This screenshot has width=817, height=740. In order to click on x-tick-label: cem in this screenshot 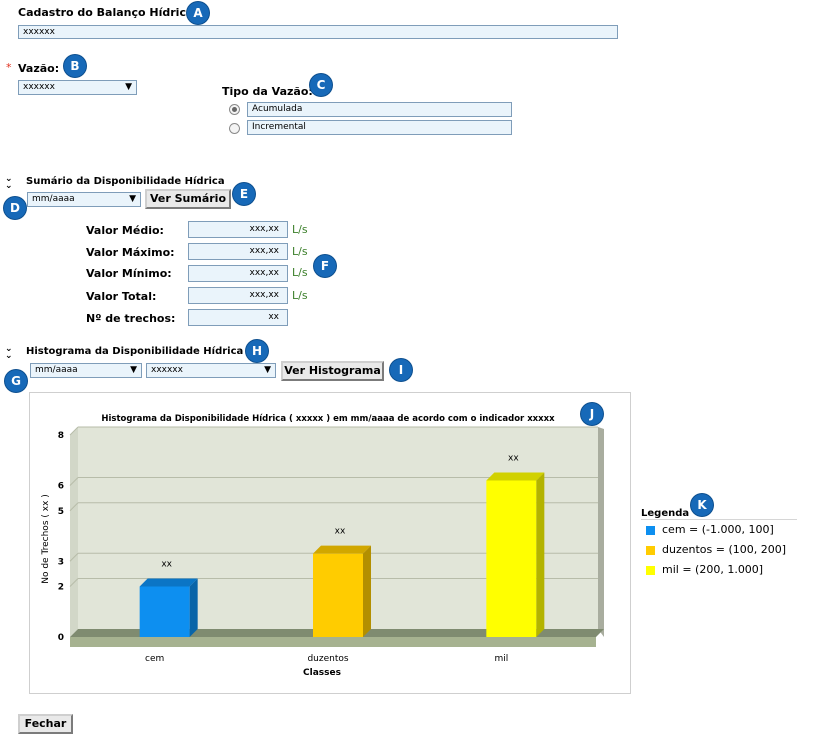, I will do `click(154, 659)`.